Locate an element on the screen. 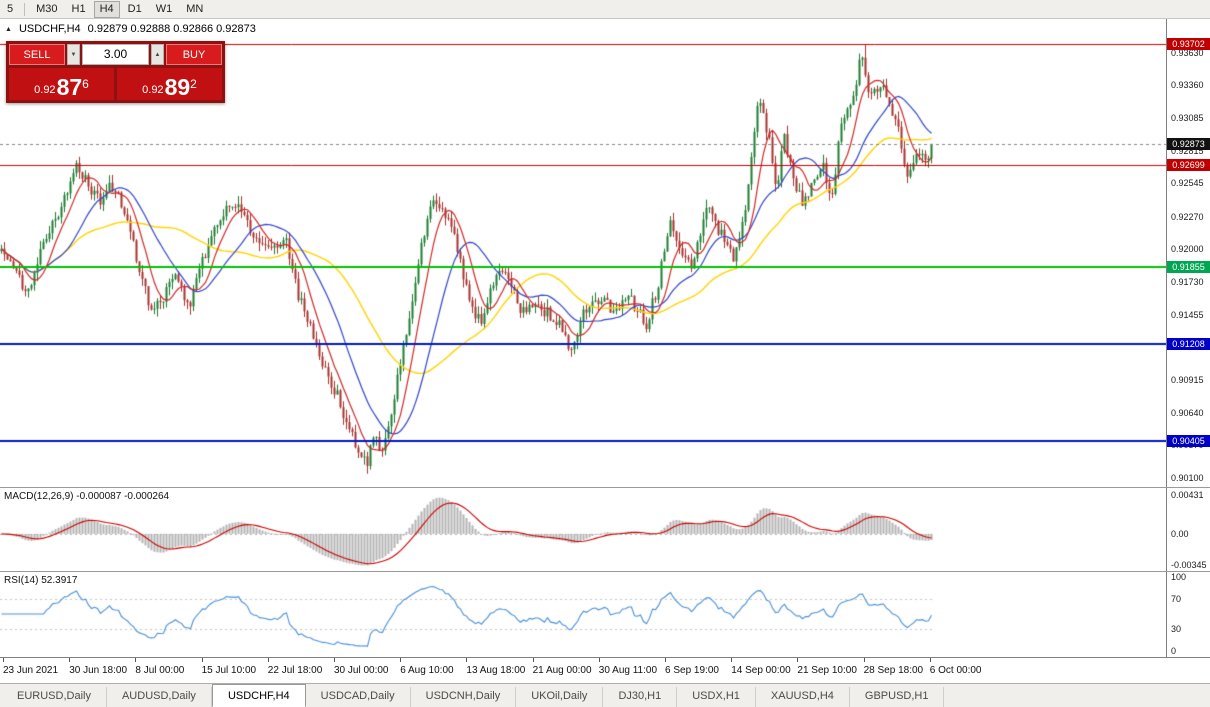 The image size is (1210, 707). price-axis-tick: 0.92815 is located at coordinates (1187, 150).